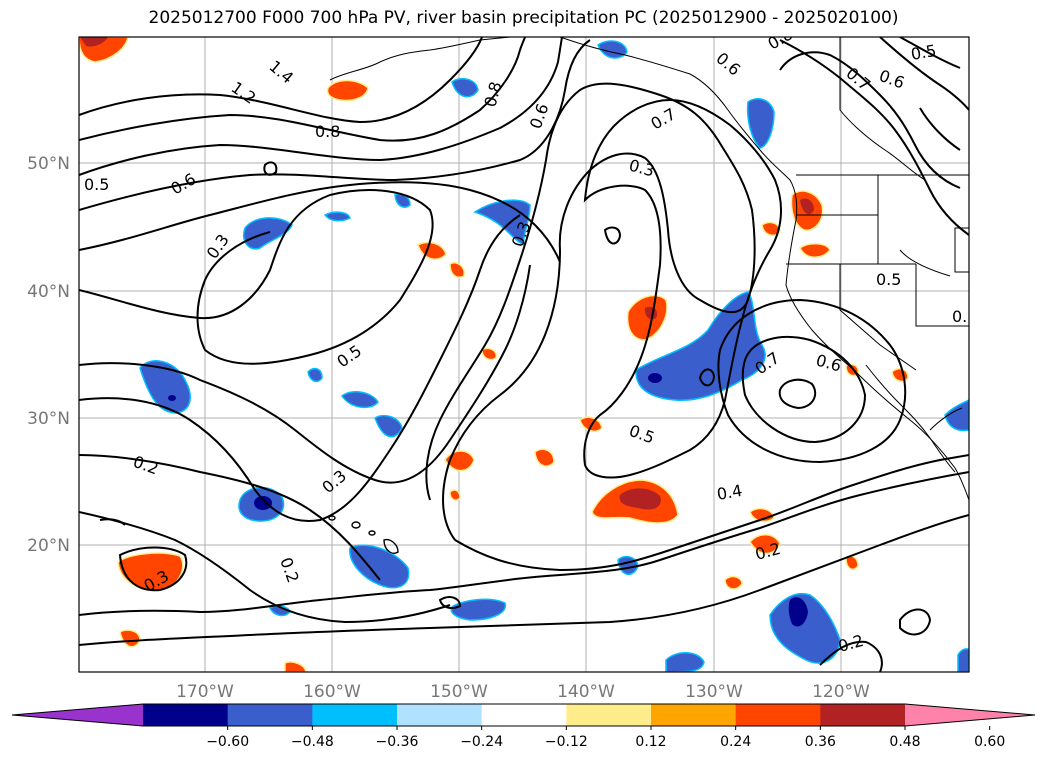 Image resolution: width=1047 pixels, height=765 pixels. I want to click on svg-text: 0.4, so click(729, 492).